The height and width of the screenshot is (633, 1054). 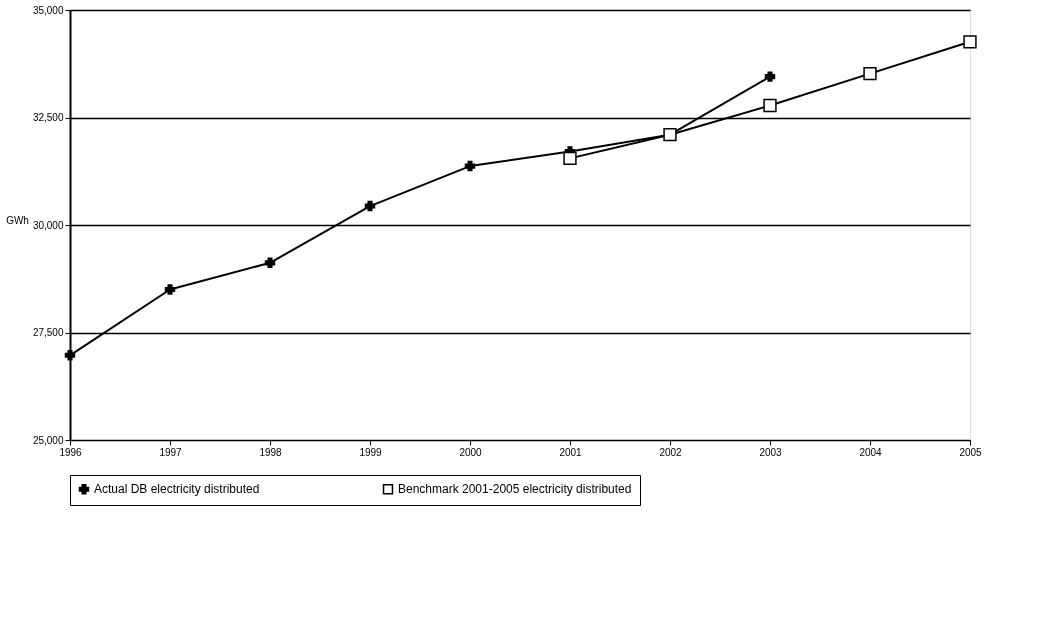 I want to click on x-tick-label: 1997, so click(x=171, y=452).